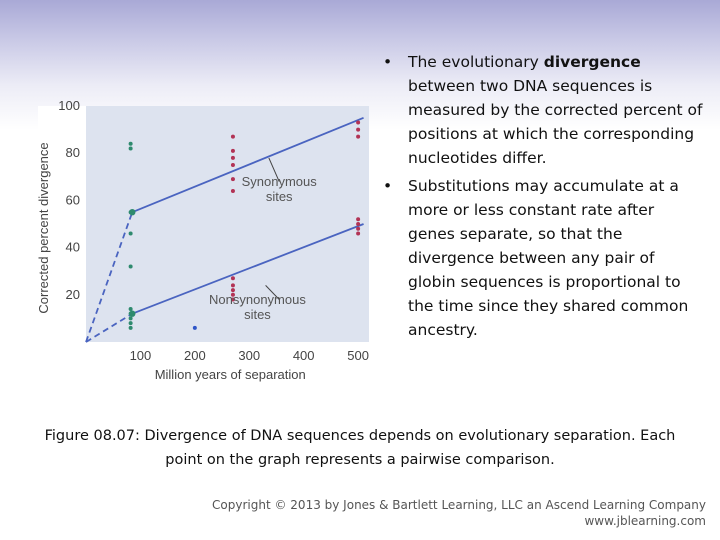 The height and width of the screenshot is (540, 720). Describe the element at coordinates (73, 294) in the screenshot. I see `y-tick-label: 20` at that location.